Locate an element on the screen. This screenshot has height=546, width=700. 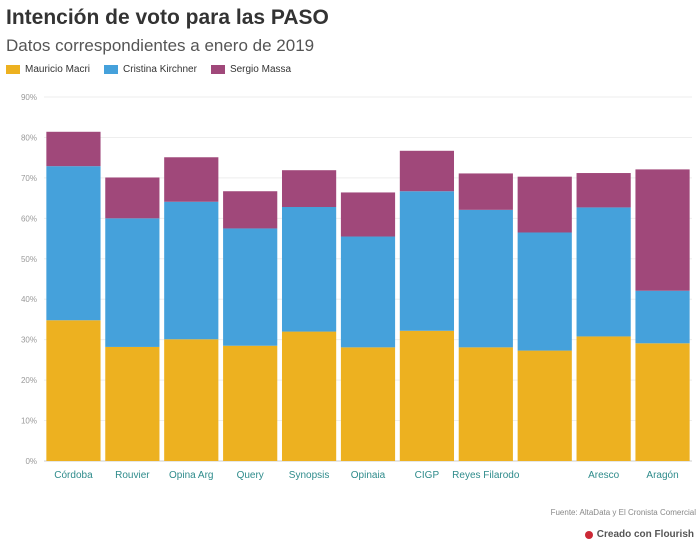
legend-label-massa: Sergio Massa is located at coordinates (260, 69).